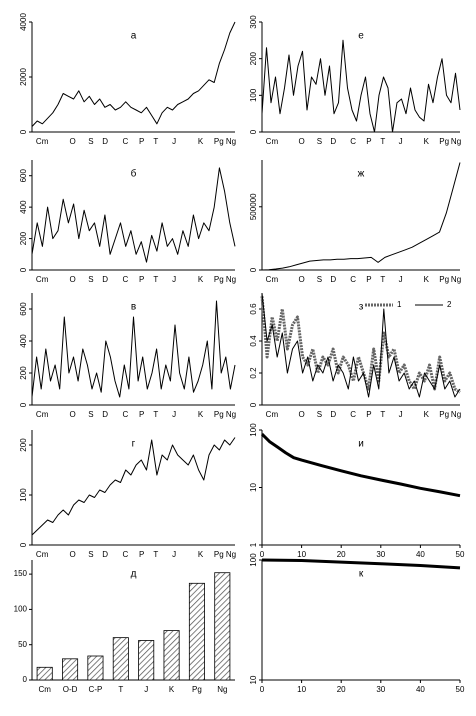 Image resolution: width=476 pixels, height=716 pixels. What do you see at coordinates (361, 307) in the screenshot?
I see `panel-title: з` at bounding box center [361, 307].